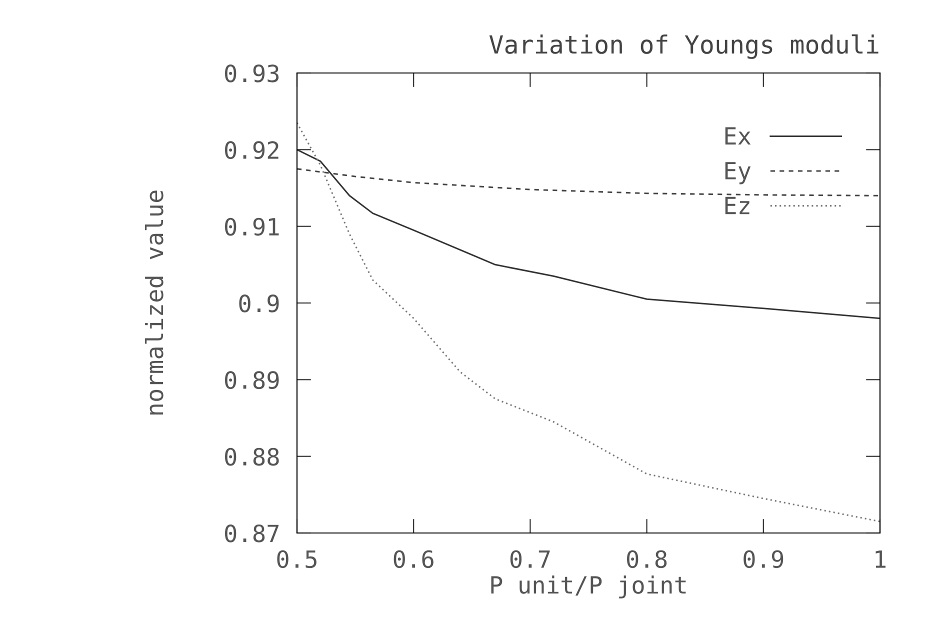  I want to click on x-tick-label: 0.9, so click(764, 559).